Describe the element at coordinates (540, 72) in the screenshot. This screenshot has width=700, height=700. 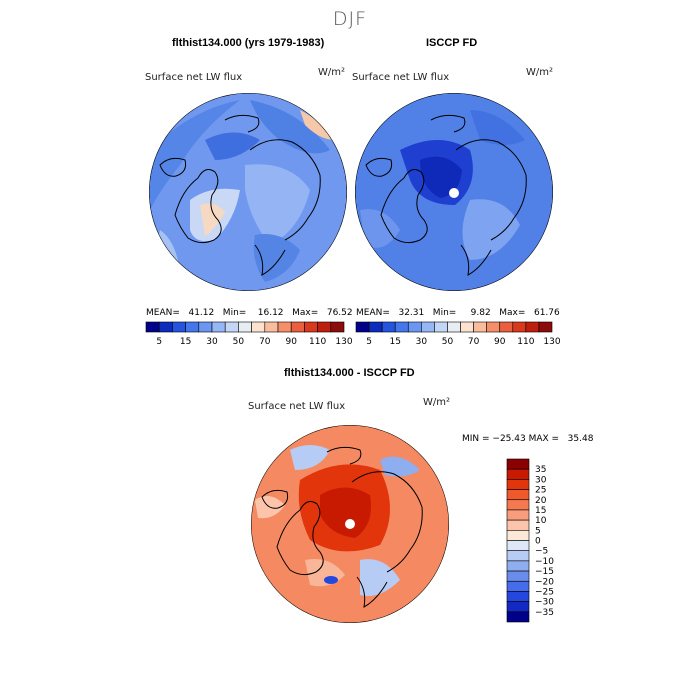
I see `panel2-units: W/m²` at that location.